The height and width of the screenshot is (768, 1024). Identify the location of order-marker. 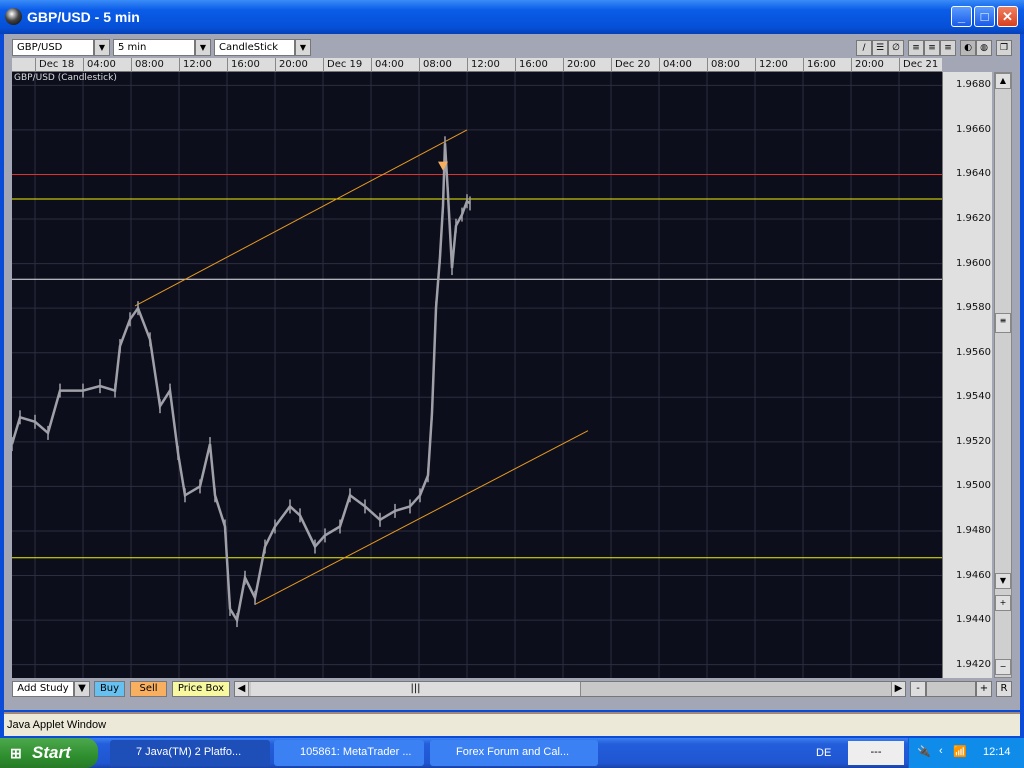
(443, 166).